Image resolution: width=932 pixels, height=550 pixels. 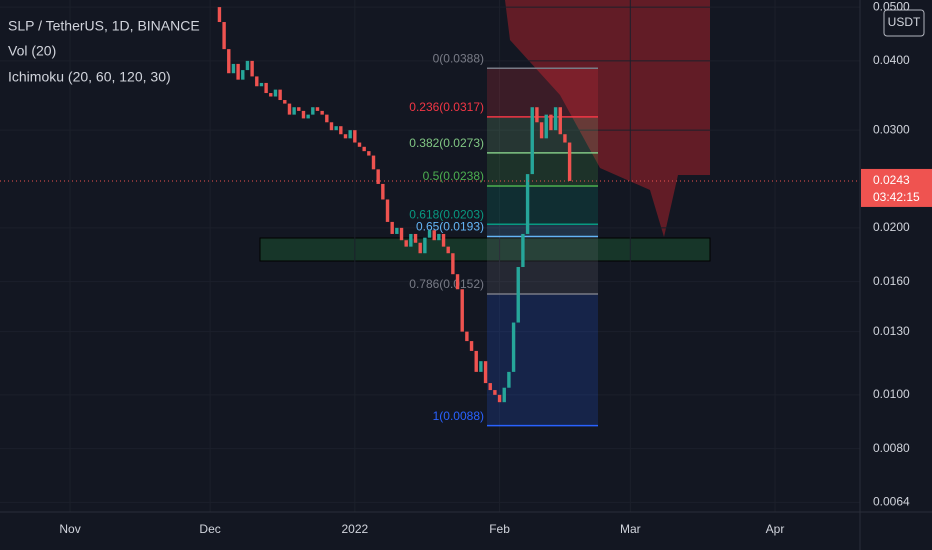 What do you see at coordinates (891, 6) in the screenshot?
I see `y-tick-label: 0.0500` at bounding box center [891, 6].